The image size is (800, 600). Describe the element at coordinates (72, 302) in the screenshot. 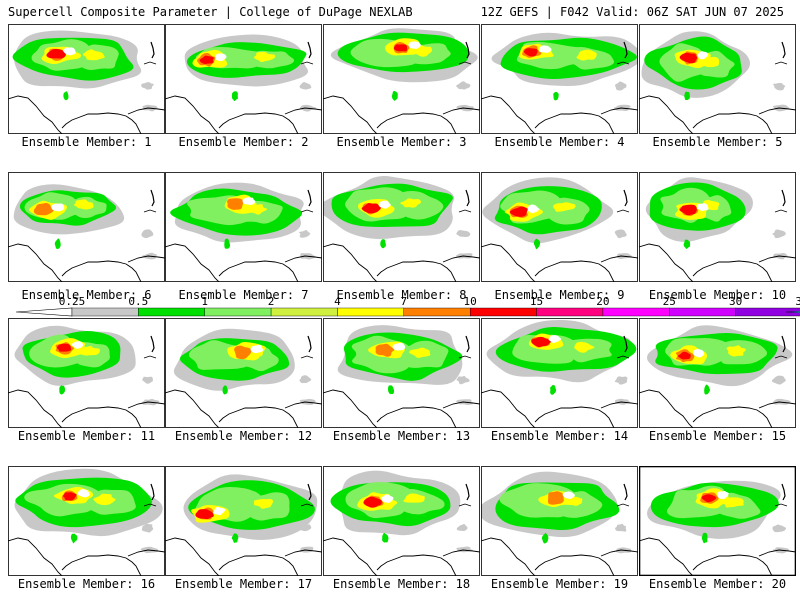

I see `legend-tick-label: 0.25` at that location.